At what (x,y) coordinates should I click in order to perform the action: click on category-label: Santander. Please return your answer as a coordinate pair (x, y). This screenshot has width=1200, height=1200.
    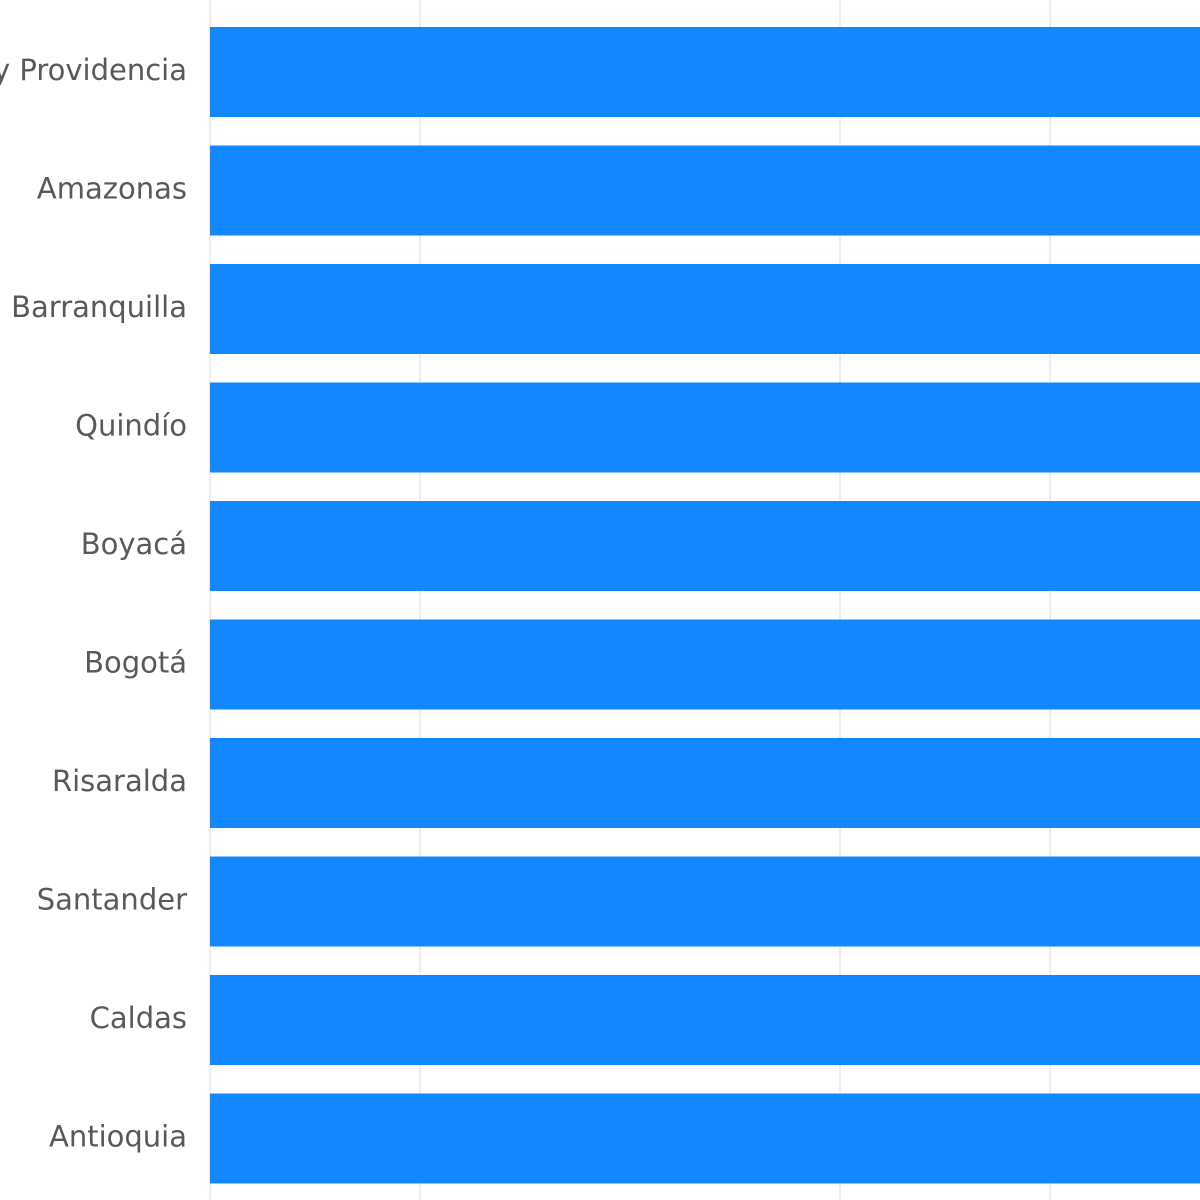
    Looking at the image, I should click on (112, 900).